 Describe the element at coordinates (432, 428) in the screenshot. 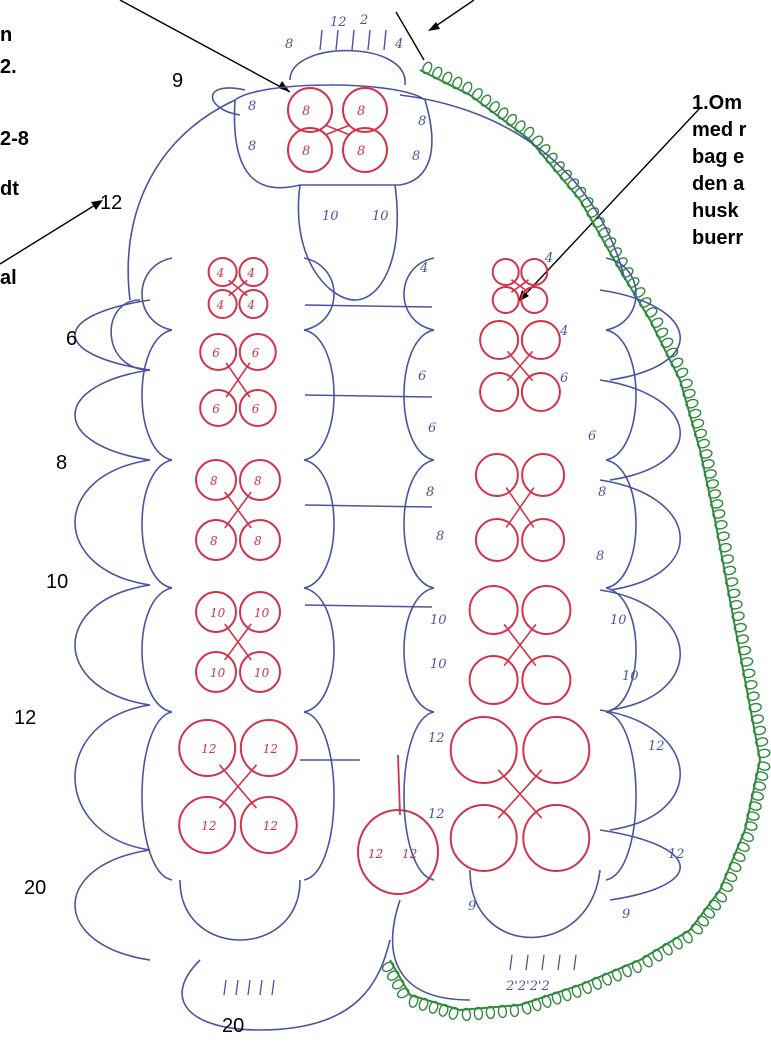

I see `chain-count-label: 6` at that location.